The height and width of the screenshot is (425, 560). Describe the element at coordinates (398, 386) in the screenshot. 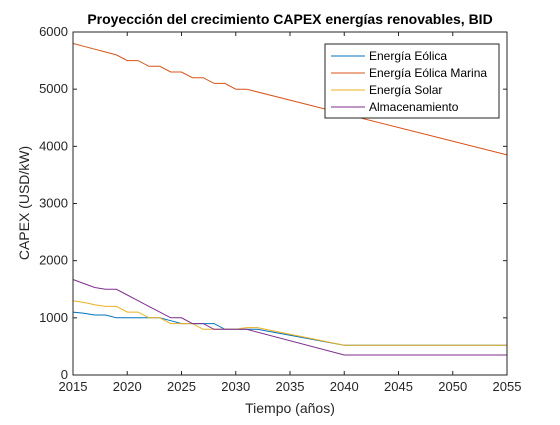

I see `x-tick-label: 2045` at that location.